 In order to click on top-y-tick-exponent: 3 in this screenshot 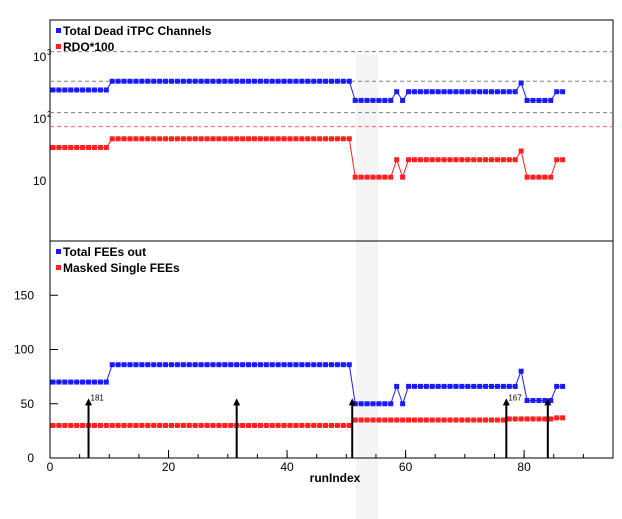, I will do `click(49, 52)`.